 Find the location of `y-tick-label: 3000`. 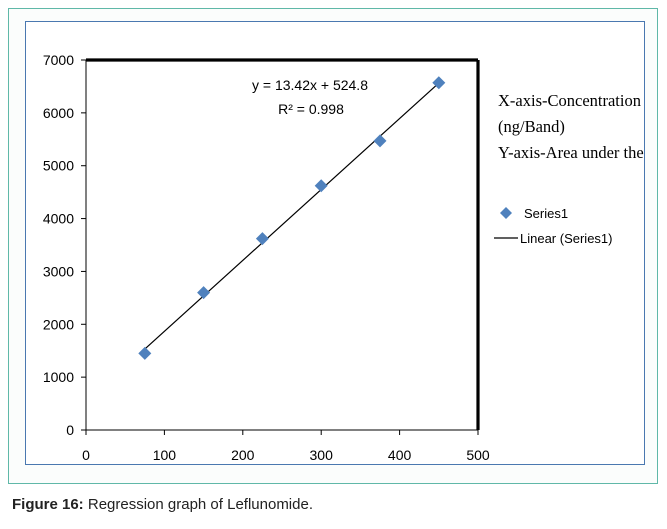

y-tick-label: 3000 is located at coordinates (58, 271).